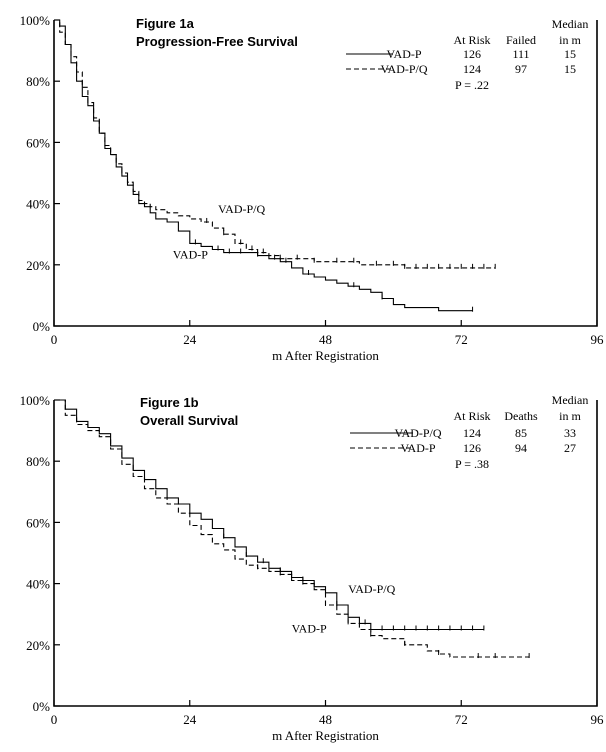  I want to click on chart-subtitle: Overall Survival, so click(189, 420).